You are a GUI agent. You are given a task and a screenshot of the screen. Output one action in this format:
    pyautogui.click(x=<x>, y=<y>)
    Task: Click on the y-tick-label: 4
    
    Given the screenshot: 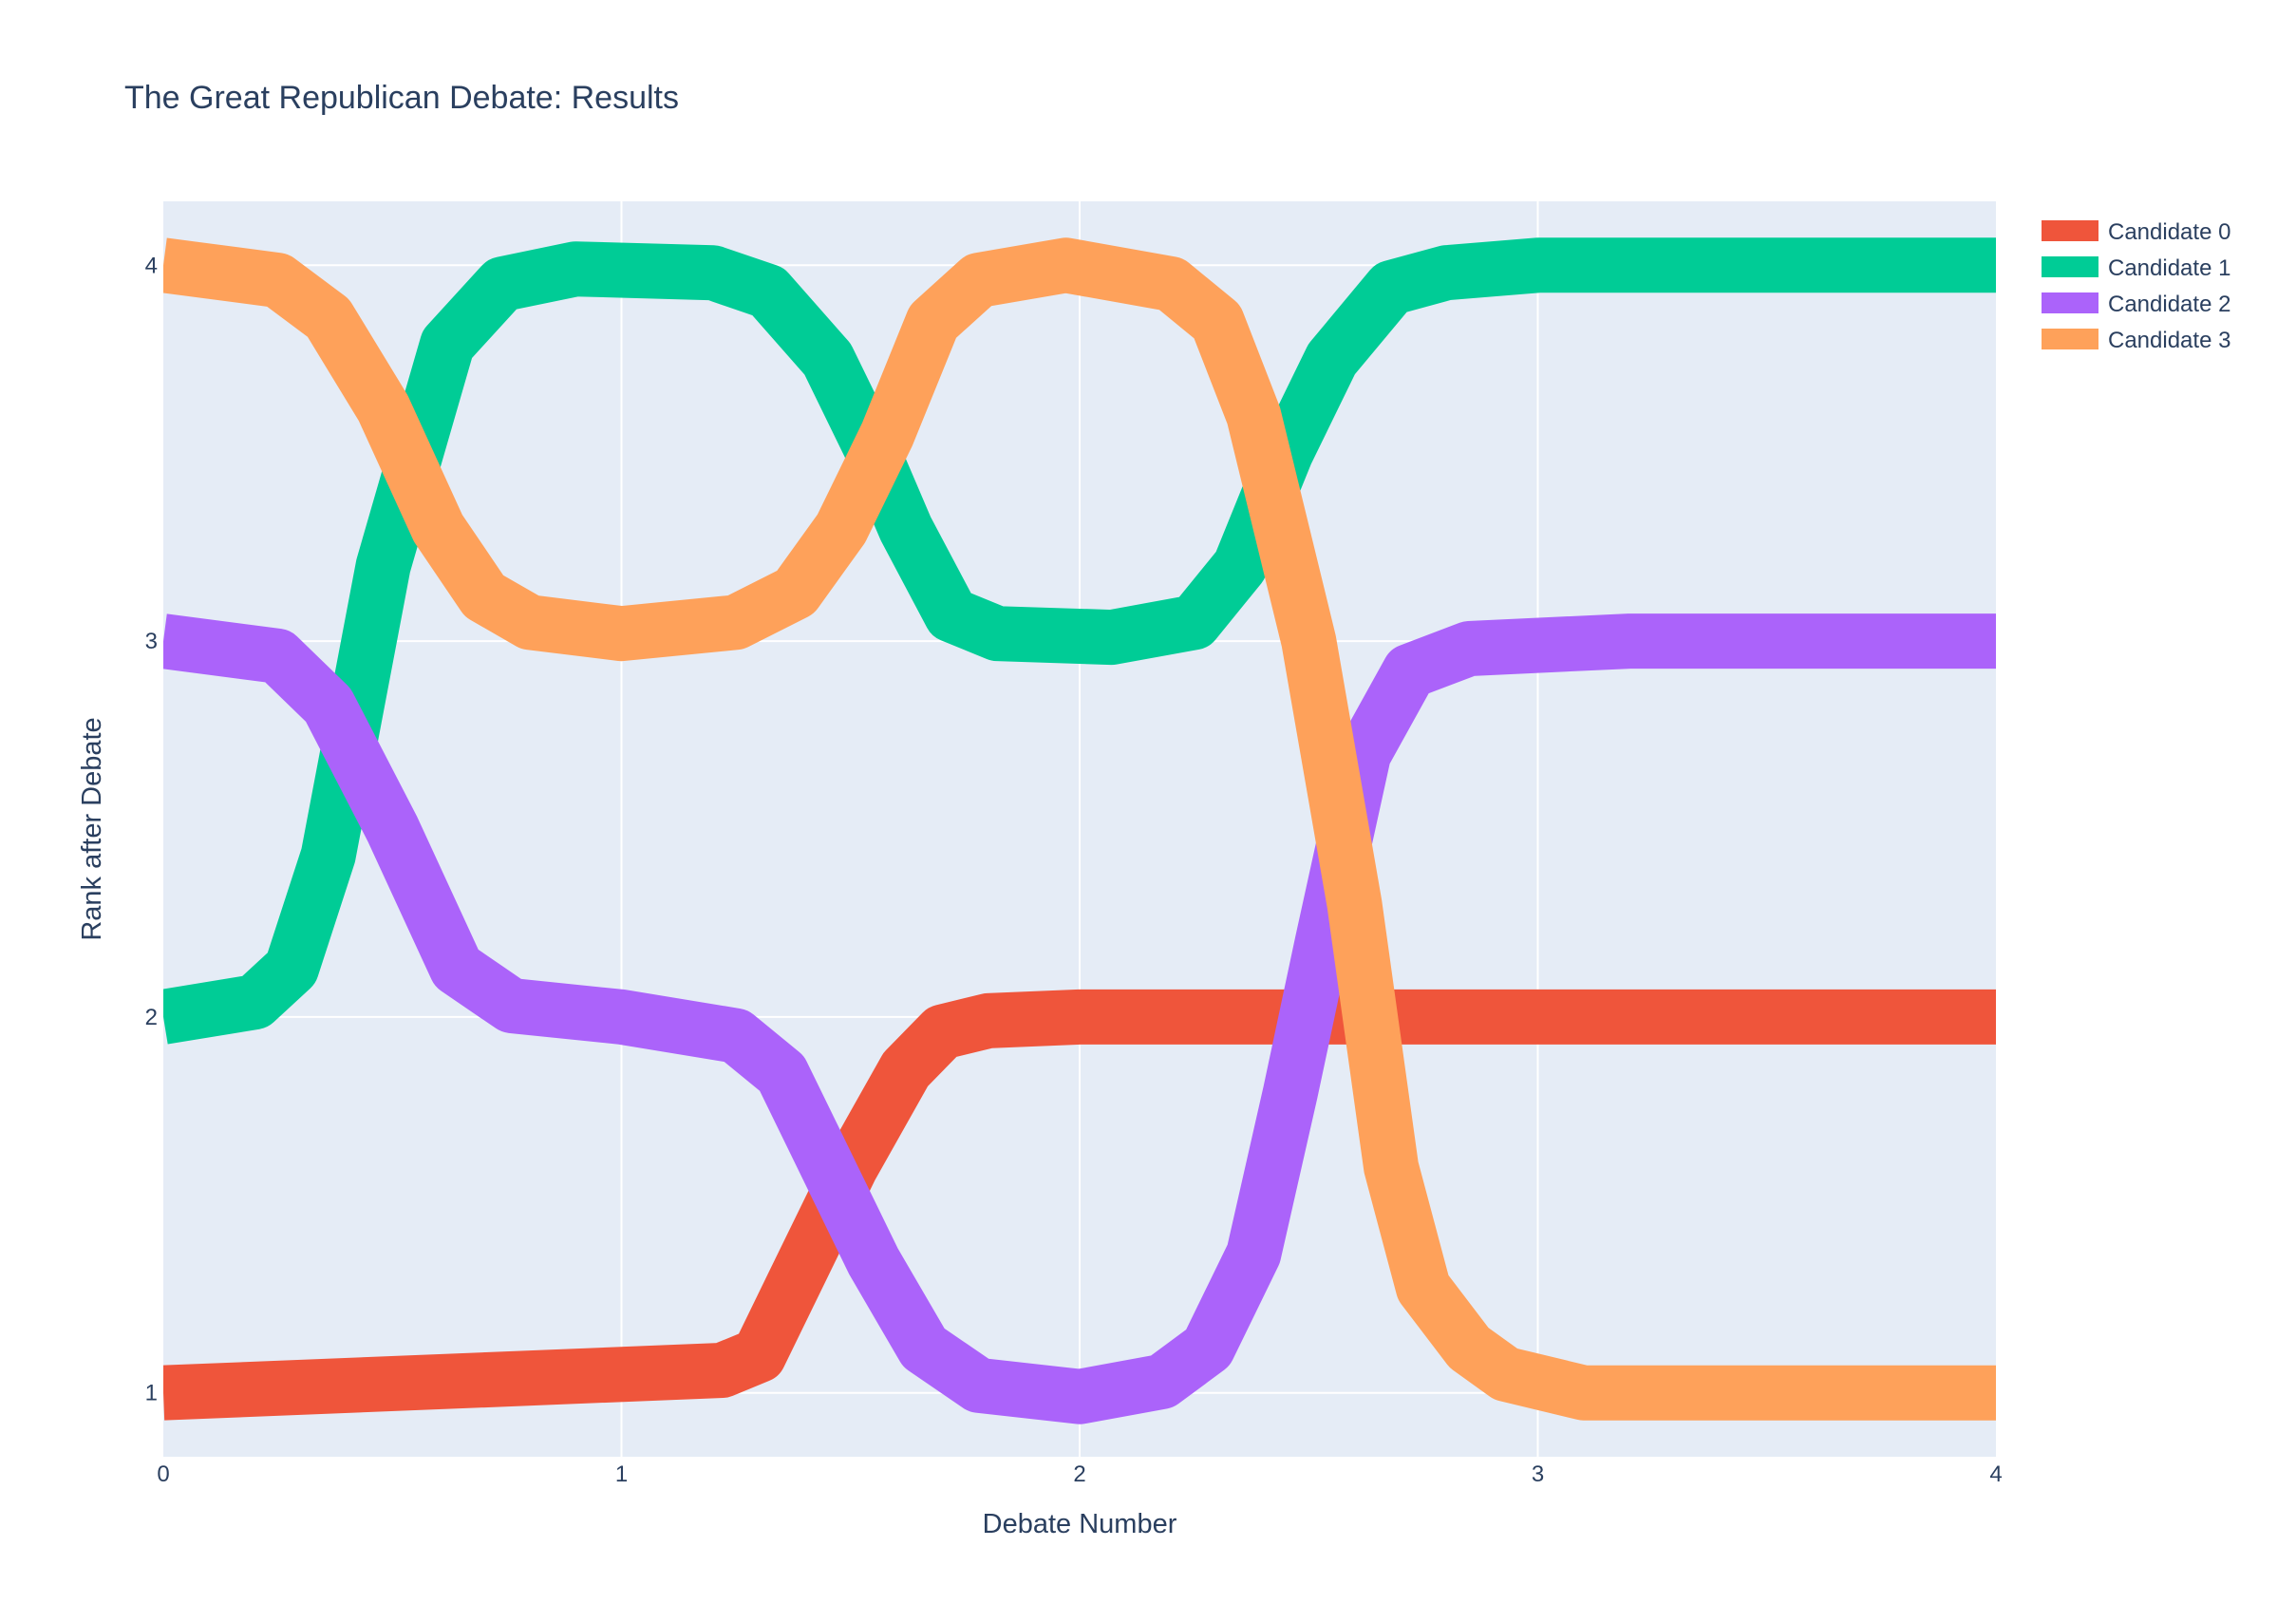 What is the action you would take?
    pyautogui.click(x=151, y=265)
    